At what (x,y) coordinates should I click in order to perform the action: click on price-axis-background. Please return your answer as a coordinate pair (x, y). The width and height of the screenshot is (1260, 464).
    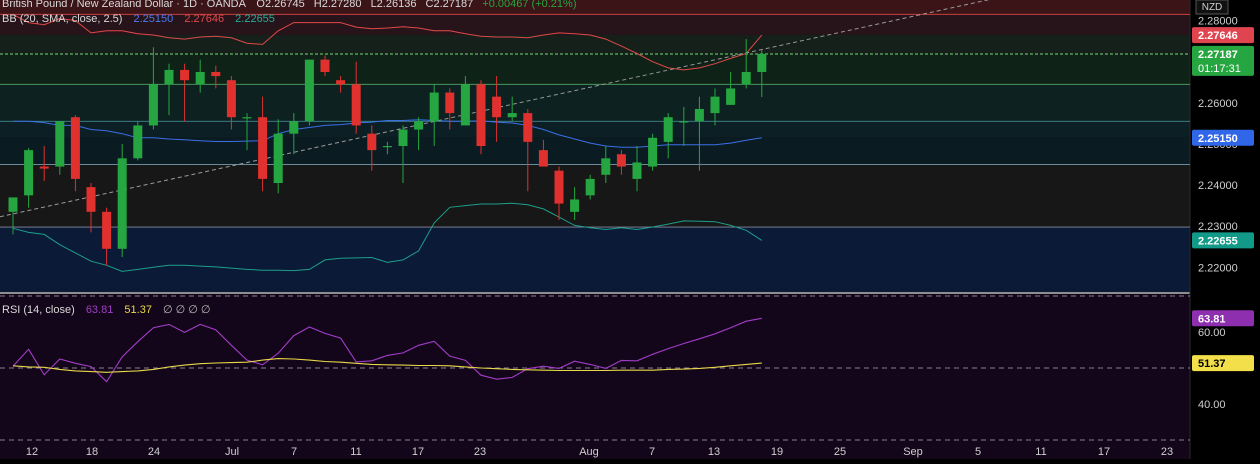
    Looking at the image, I should click on (1225, 229).